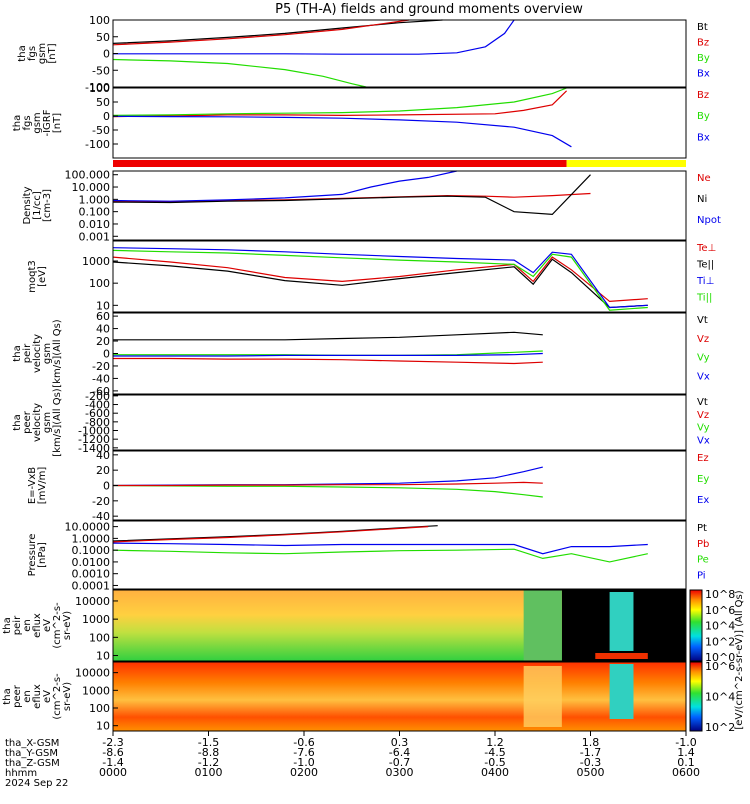  I want to click on x-row-value: -1.2, so click(208, 762).